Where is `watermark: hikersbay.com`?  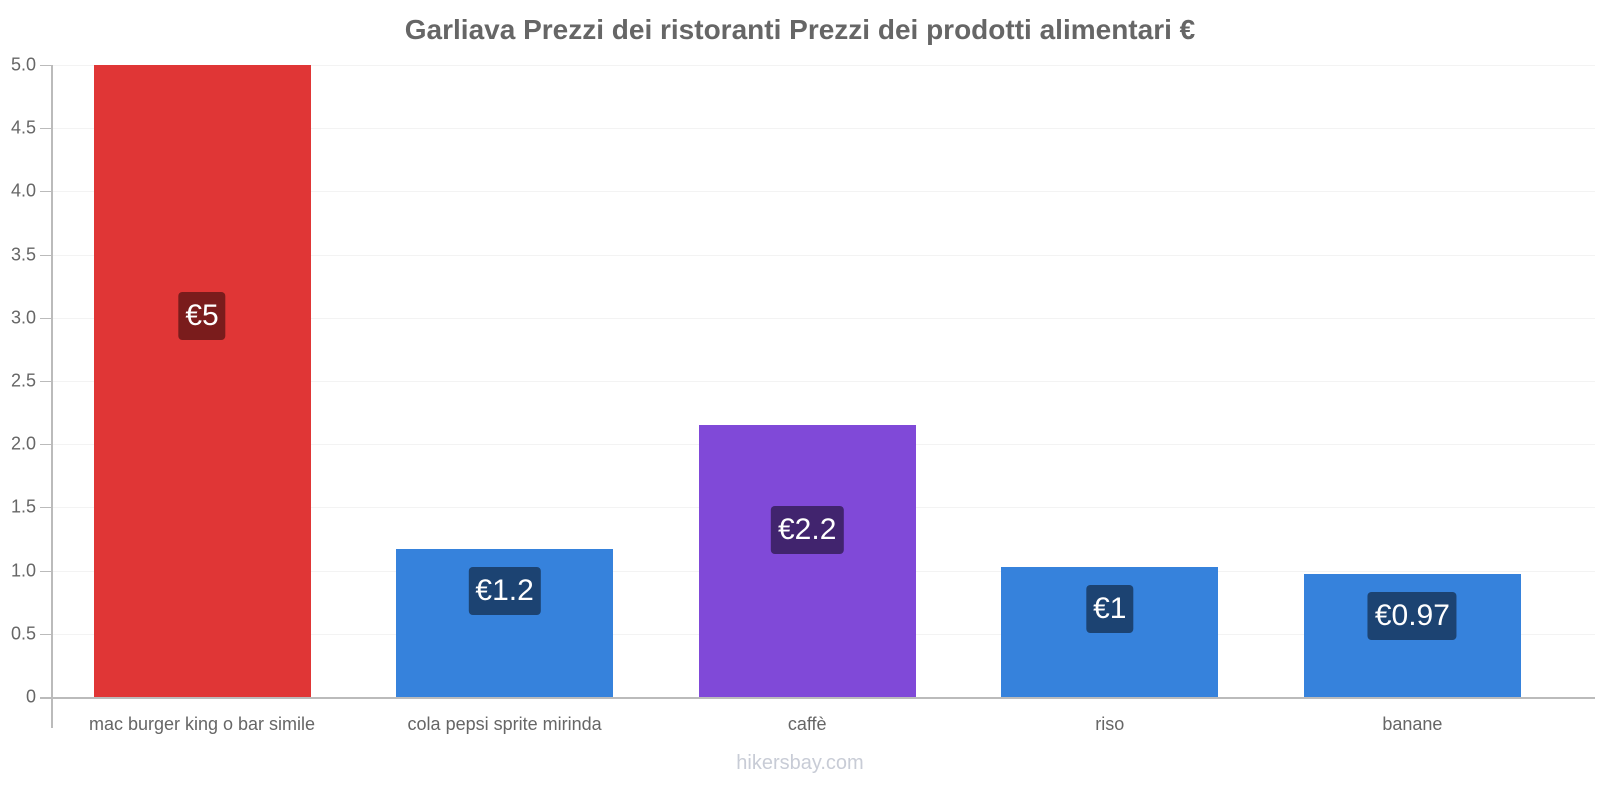
watermark: hikersbay.com is located at coordinates (800, 763).